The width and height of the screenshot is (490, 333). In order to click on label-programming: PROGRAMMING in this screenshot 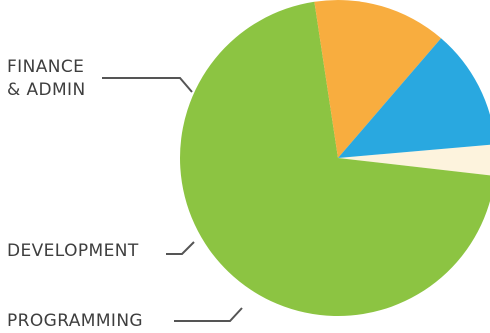, I will do `click(75, 321)`.